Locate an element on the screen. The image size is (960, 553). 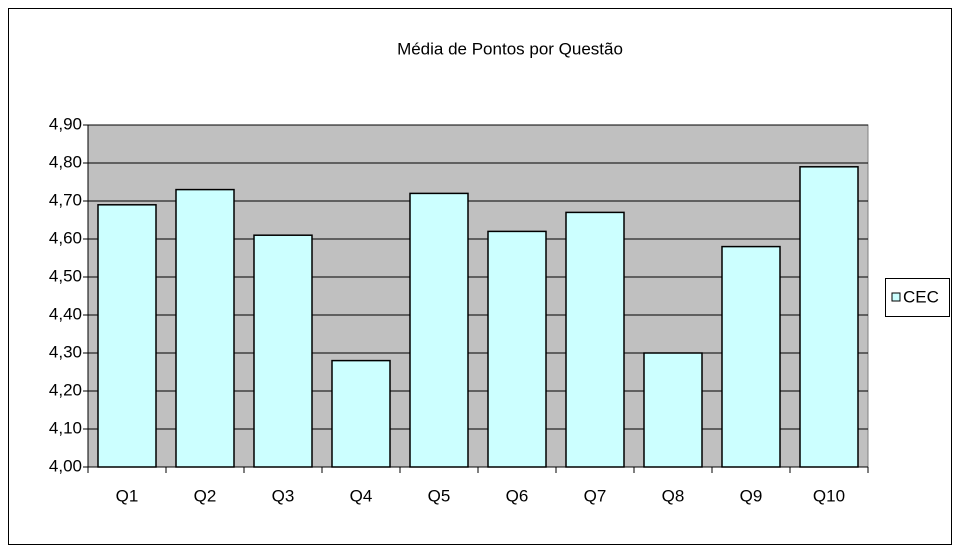
x-tick-label: Q2 is located at coordinates (205, 495).